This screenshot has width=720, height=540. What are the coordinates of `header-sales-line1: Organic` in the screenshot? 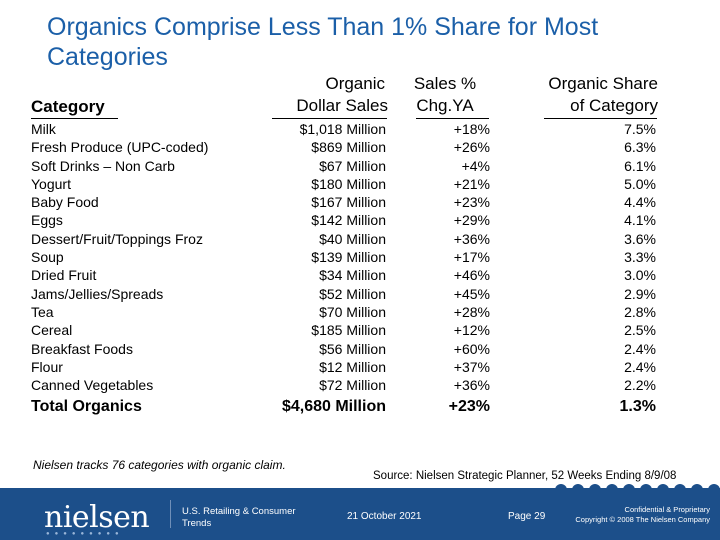 It's located at (355, 83).